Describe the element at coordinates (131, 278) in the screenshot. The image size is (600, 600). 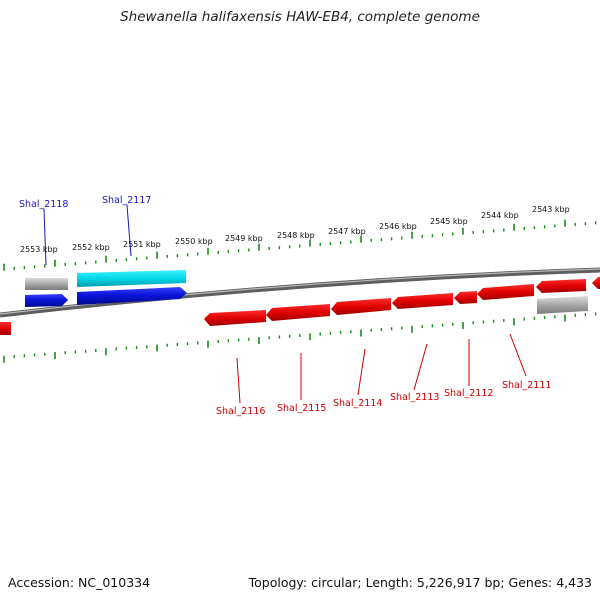
I see `feature-rna-forward` at that location.